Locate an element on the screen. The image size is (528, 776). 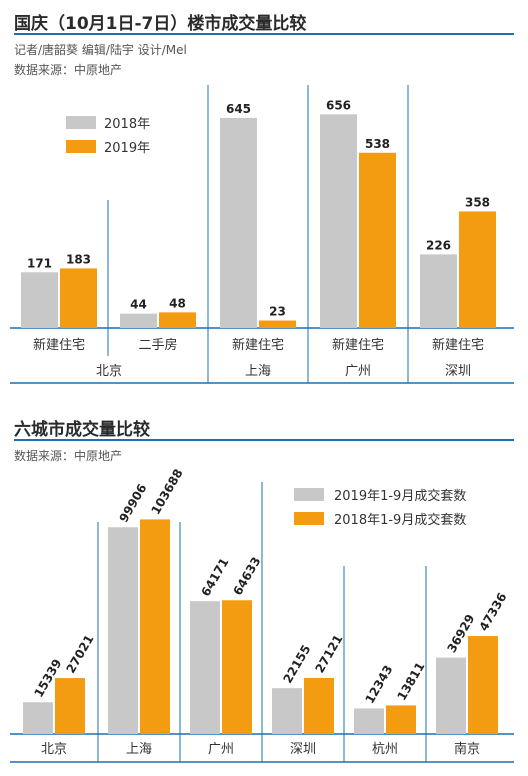
chart1-data-label: 538 is located at coordinates (377, 144).